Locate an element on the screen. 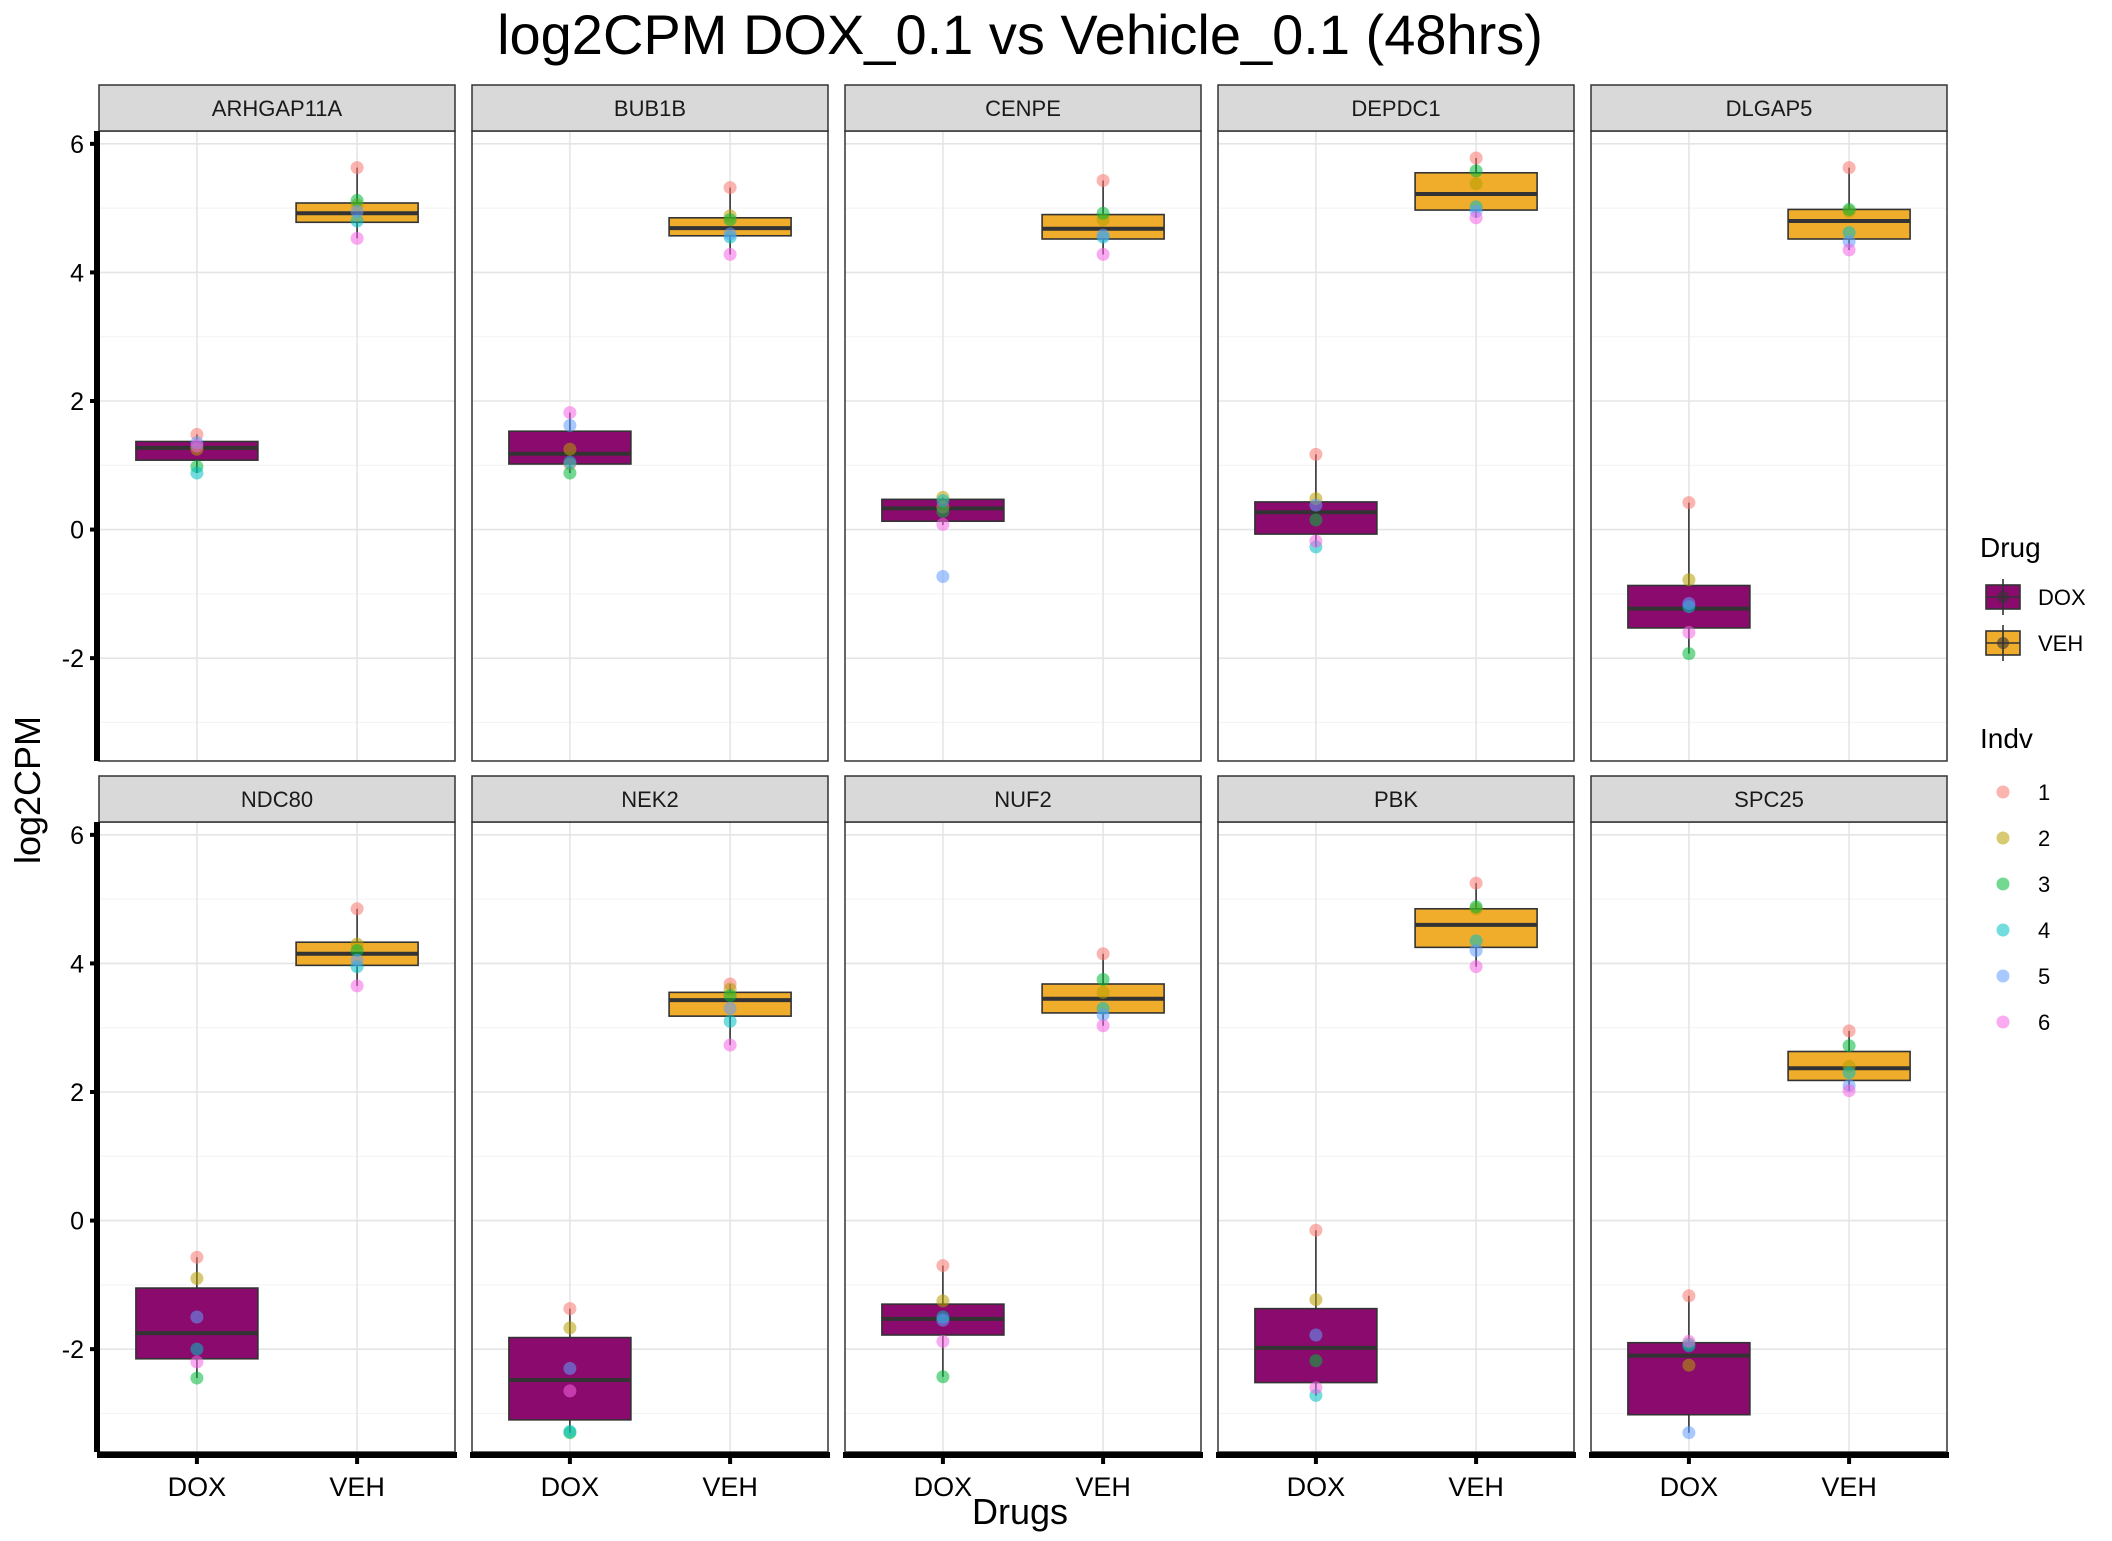 The height and width of the screenshot is (1541, 2112). facet-panel-nuf2: NUF2 DOX VEH is located at coordinates (1023, 1138).